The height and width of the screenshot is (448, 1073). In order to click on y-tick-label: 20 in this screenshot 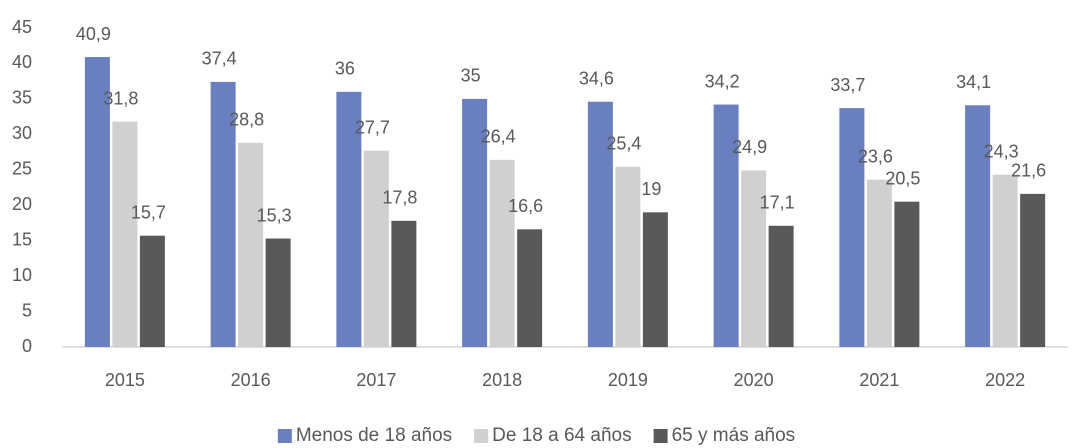, I will do `click(22, 204)`.